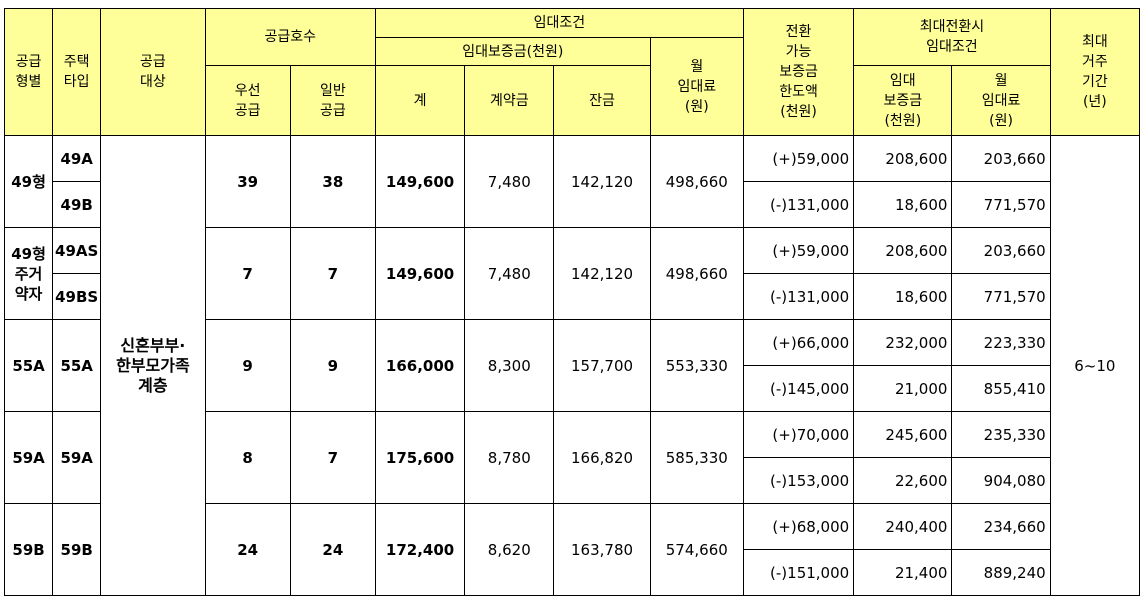 The height and width of the screenshot is (603, 1145). I want to click on cell-balance: 163,780, so click(602, 549).